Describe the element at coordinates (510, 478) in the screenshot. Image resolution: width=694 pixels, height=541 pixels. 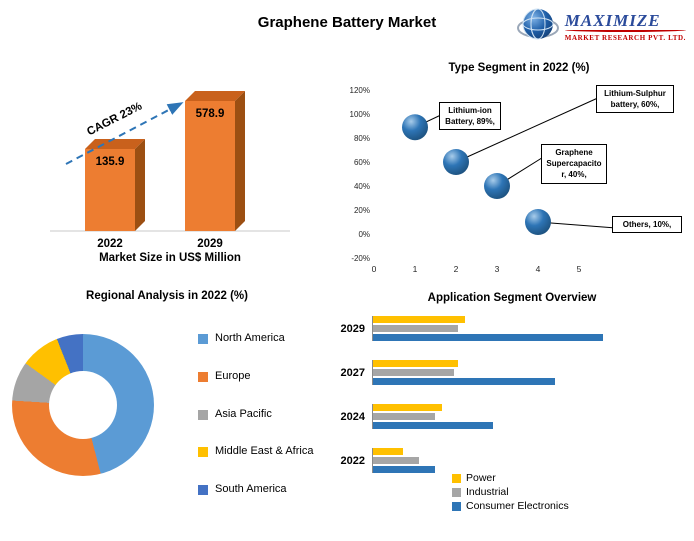
I see `legend-item: Power` at that location.